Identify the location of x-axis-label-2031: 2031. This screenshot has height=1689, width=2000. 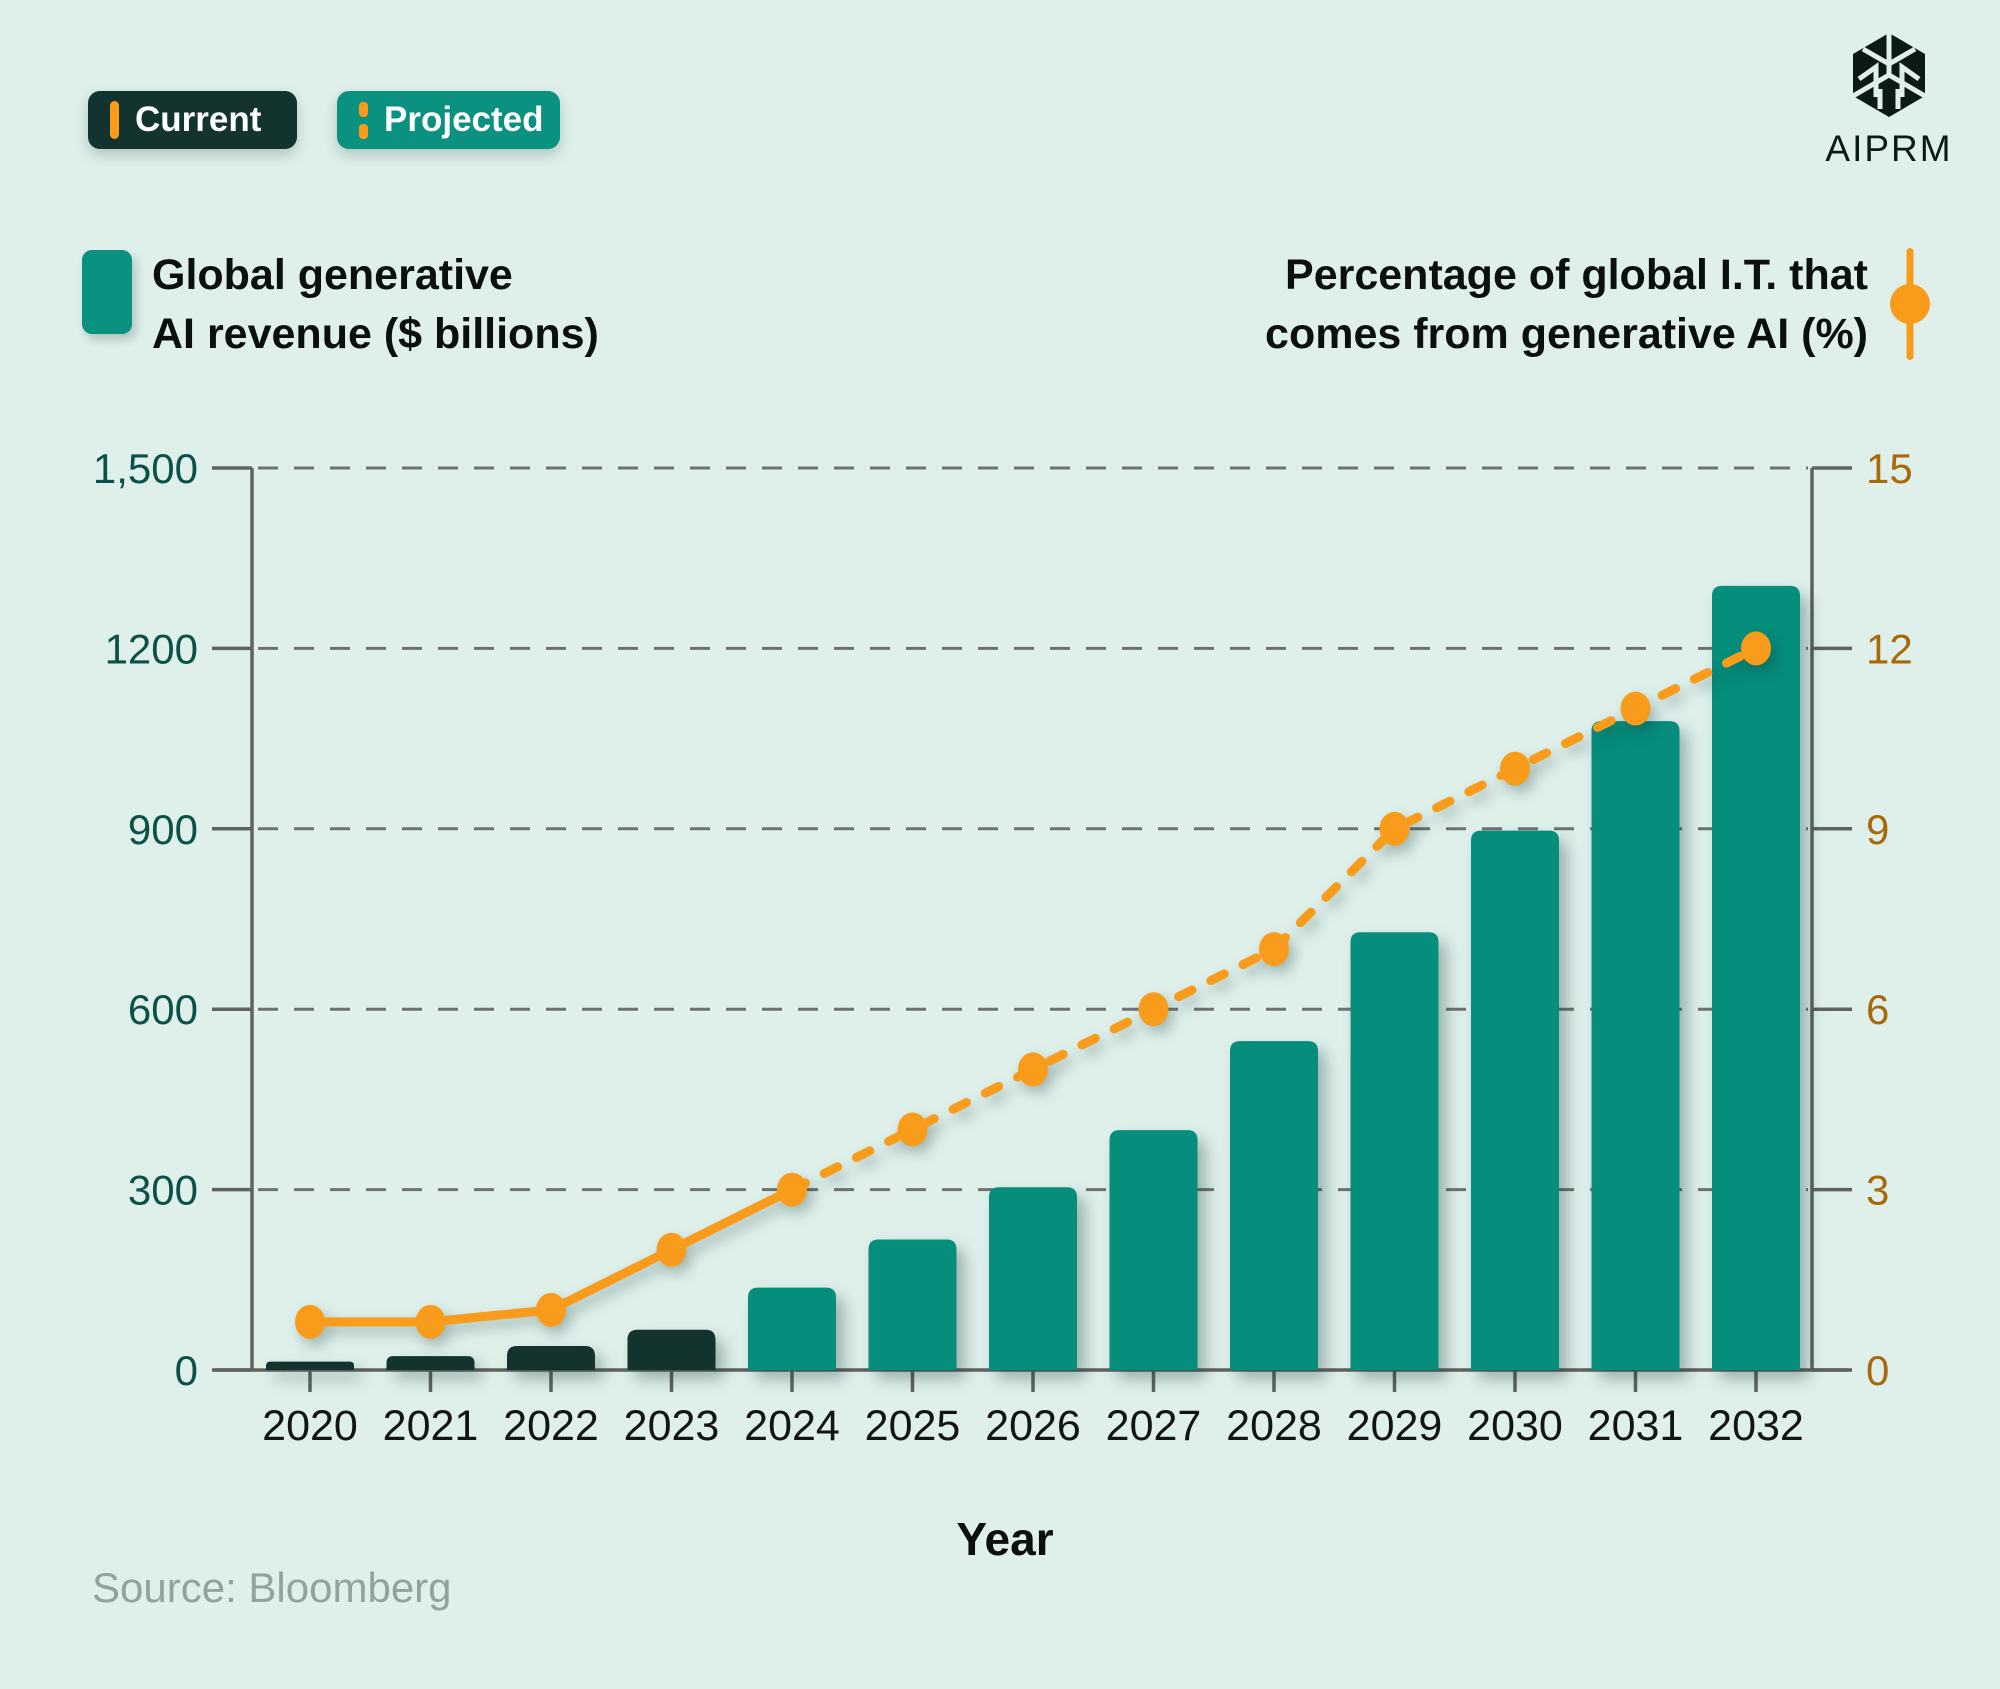
(1636, 1426).